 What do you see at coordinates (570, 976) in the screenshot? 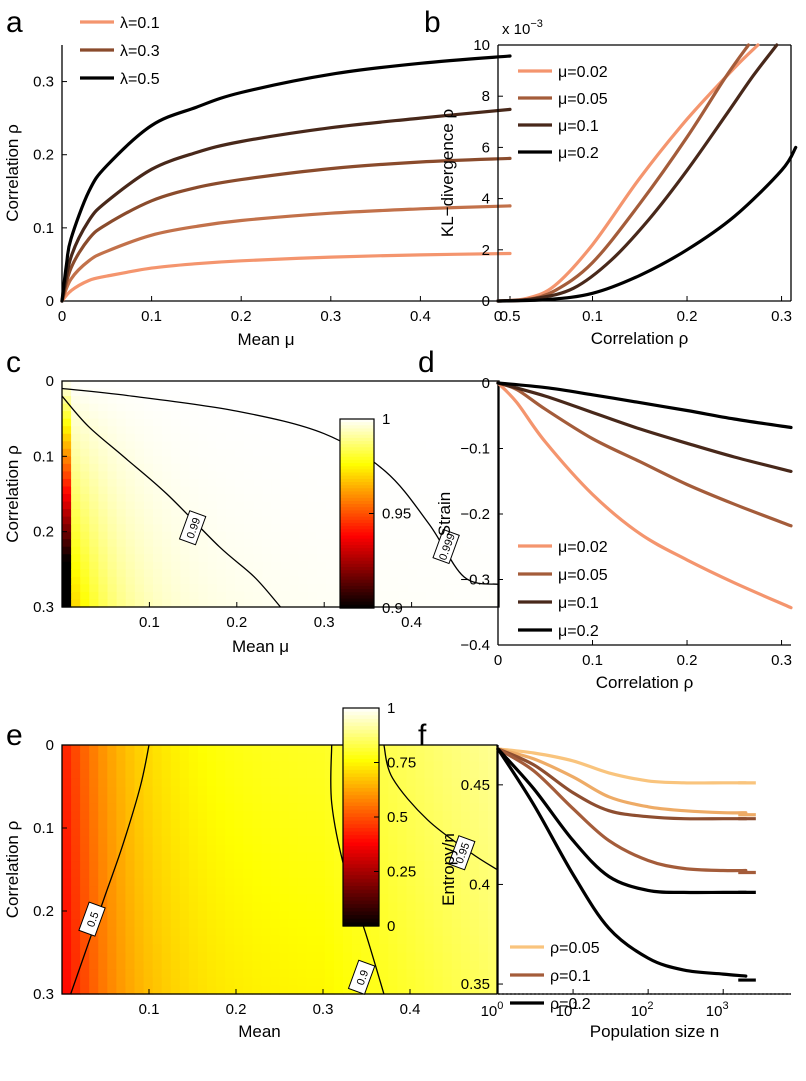
I see `legend-label: ρ=0.1` at bounding box center [570, 976].